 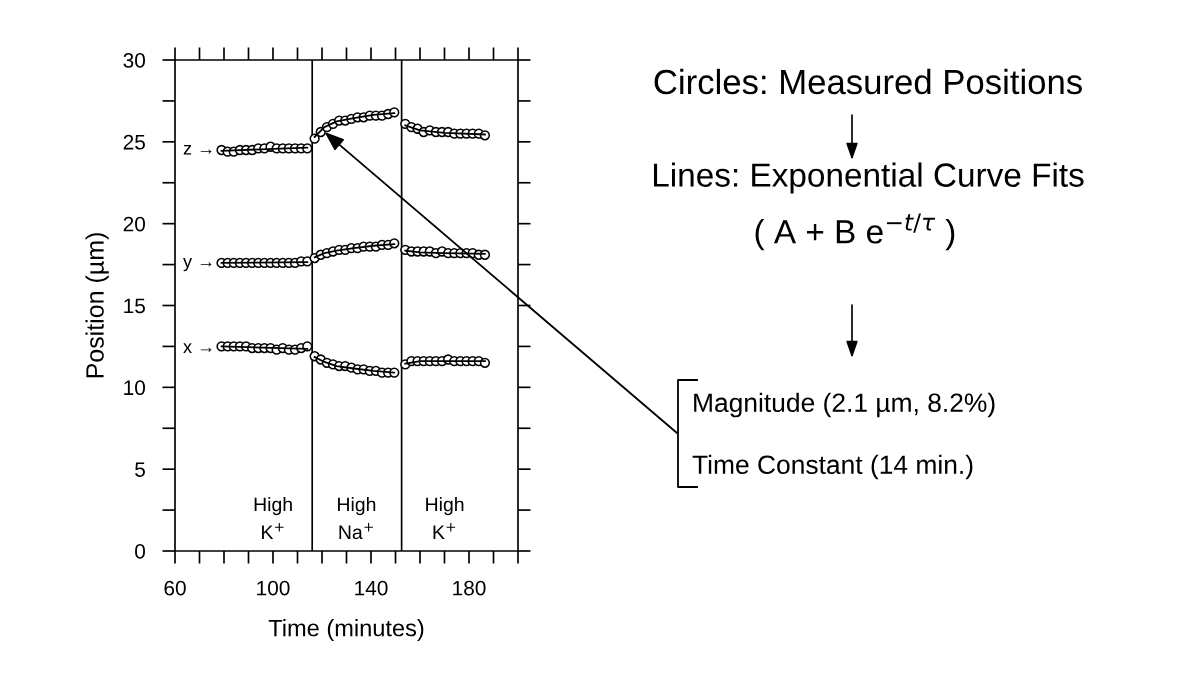 I want to click on x-tick-label: 100, so click(x=273, y=588).